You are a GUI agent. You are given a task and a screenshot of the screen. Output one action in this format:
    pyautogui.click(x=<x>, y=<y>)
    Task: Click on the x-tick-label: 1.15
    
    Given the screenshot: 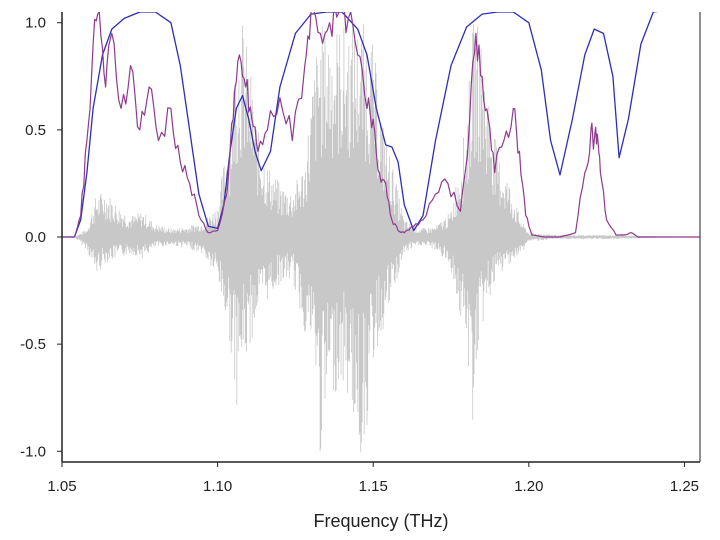 What is the action you would take?
    pyautogui.click(x=373, y=486)
    